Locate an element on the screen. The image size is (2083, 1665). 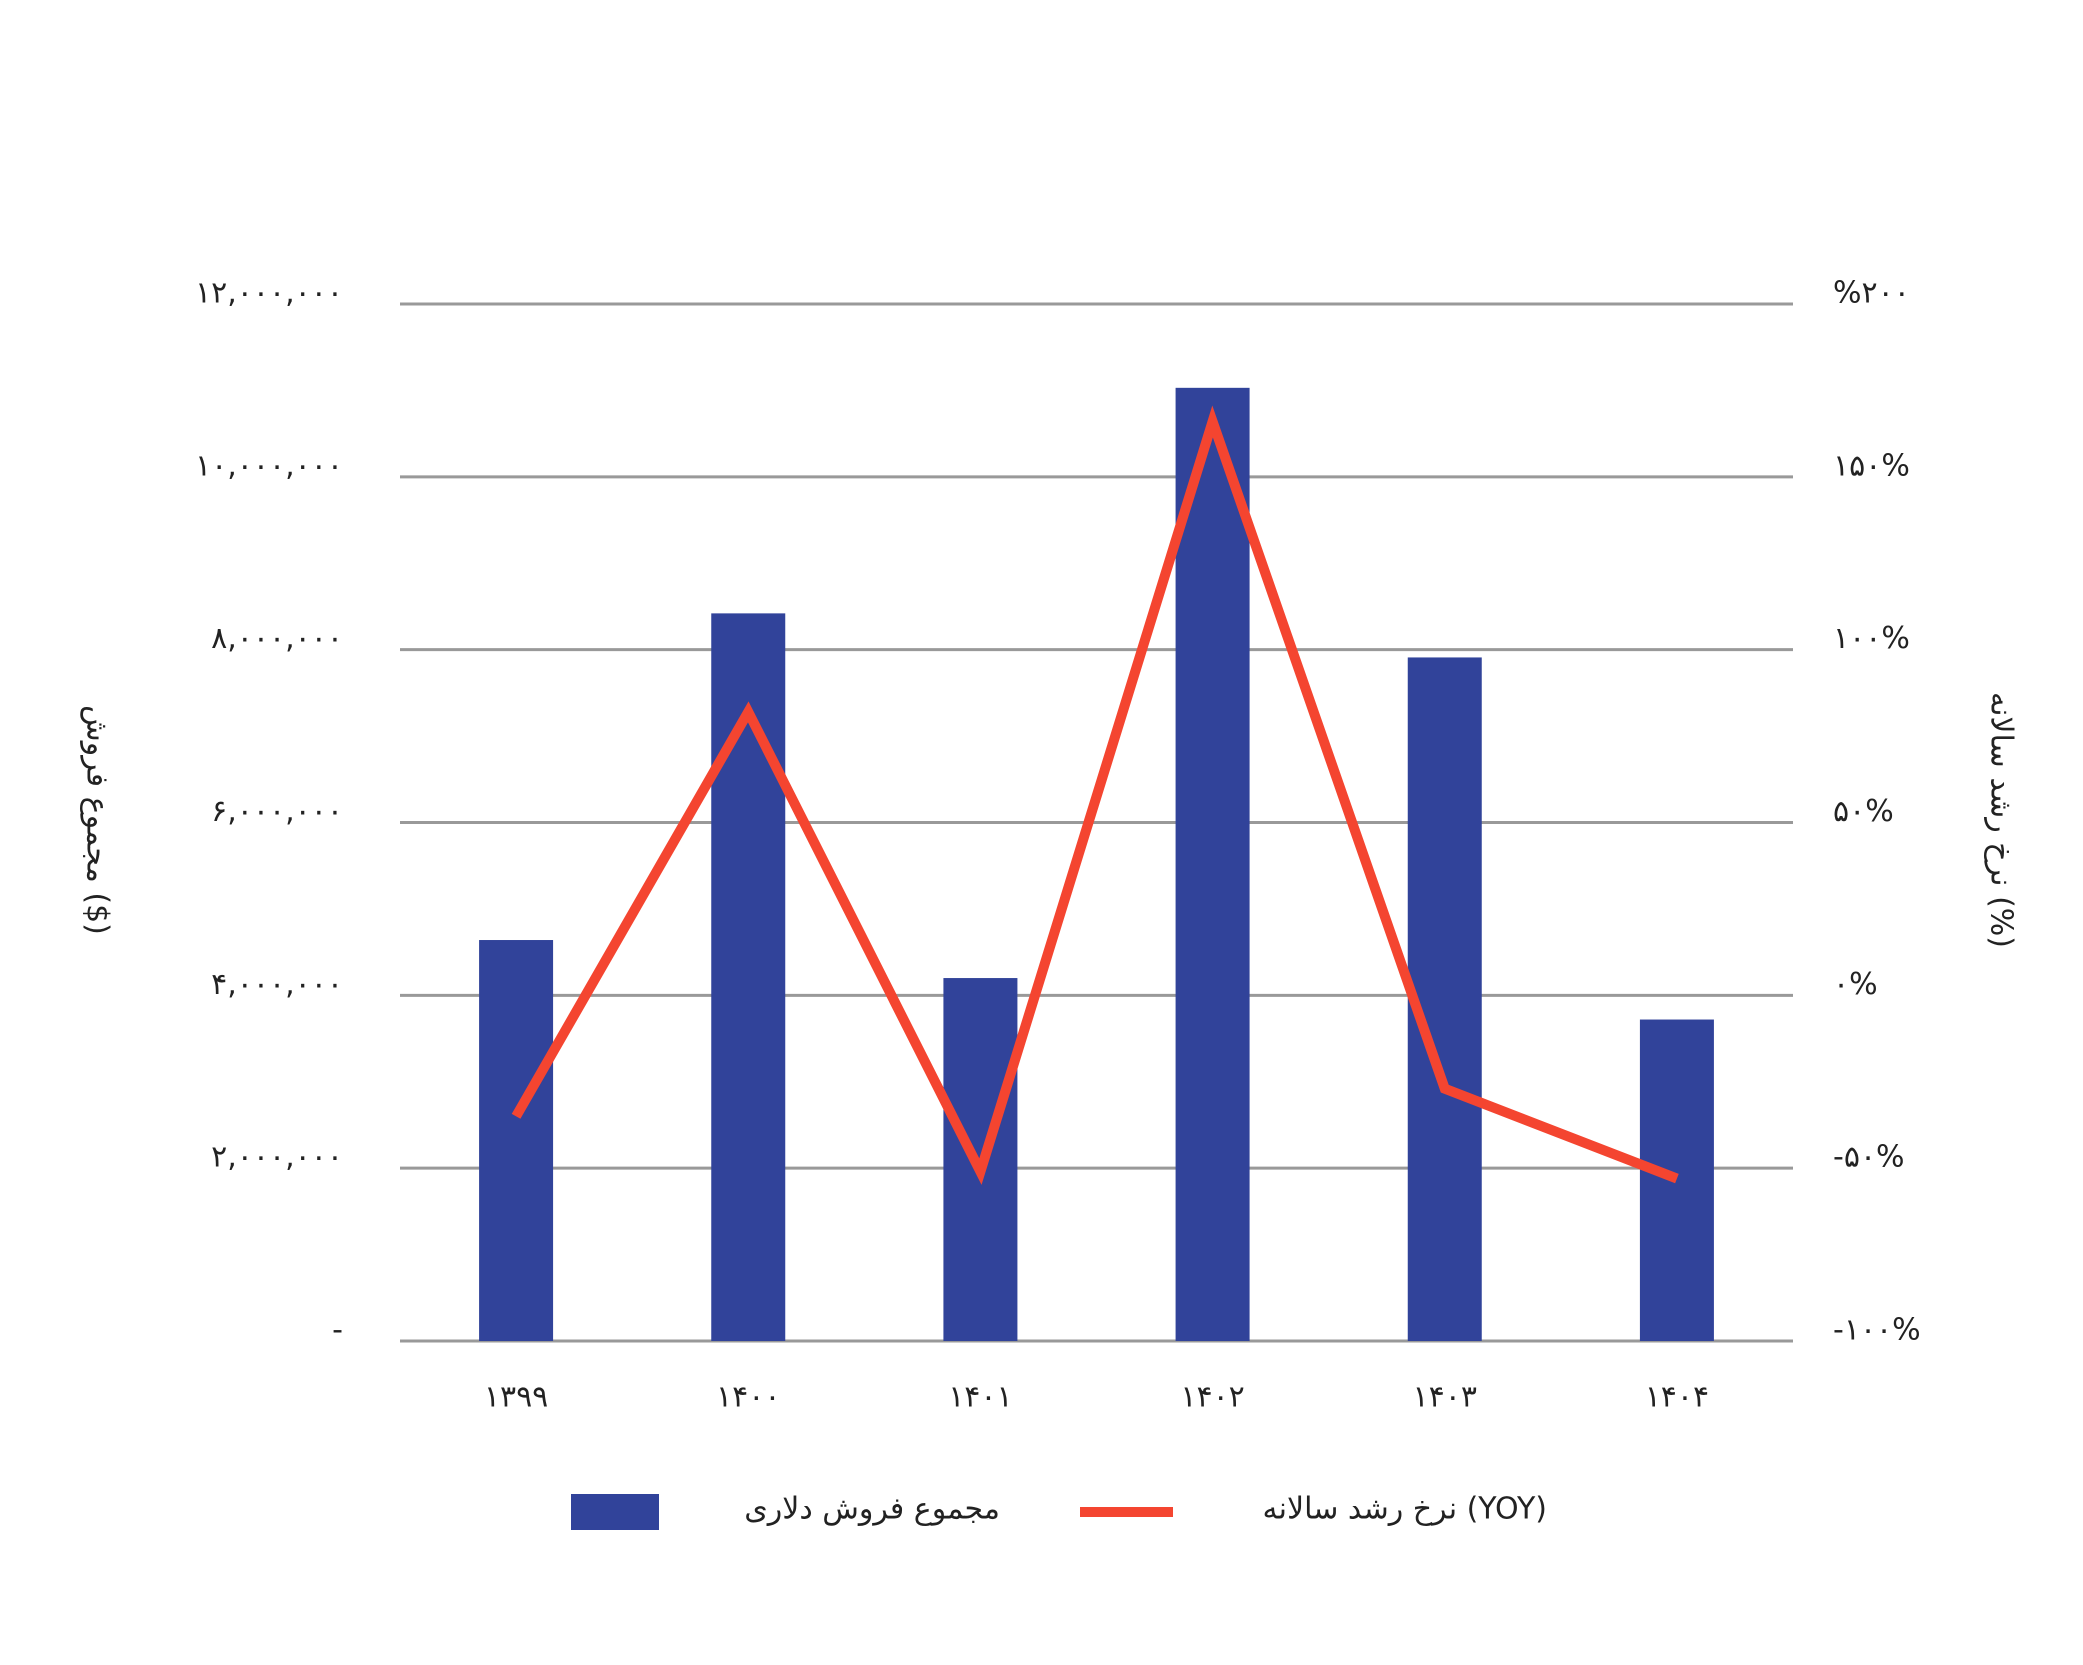
y-tick-label: ۲,۰۰۰,۰۰۰ is located at coordinates (277, 1157).